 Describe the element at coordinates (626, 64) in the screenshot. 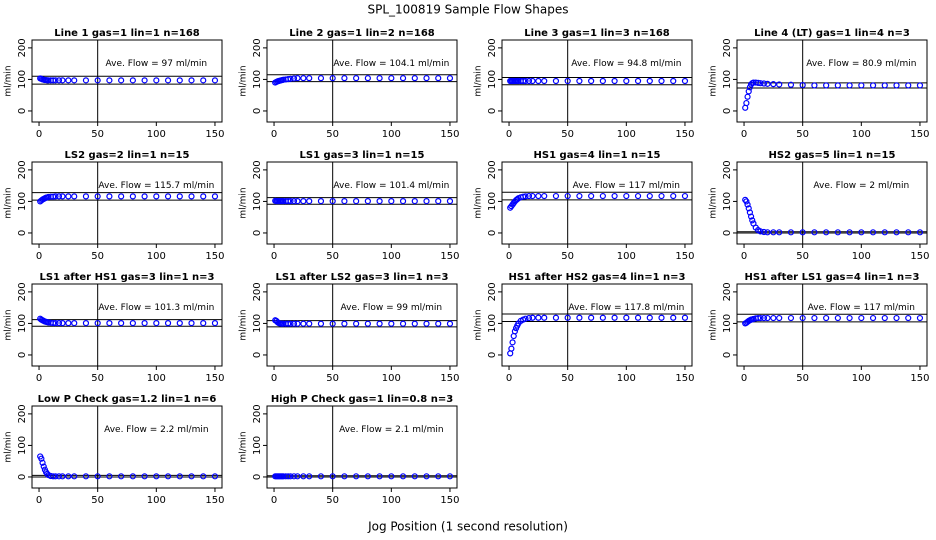

I see `annotation: Ave. Flow = 94.8 ml/min` at that location.